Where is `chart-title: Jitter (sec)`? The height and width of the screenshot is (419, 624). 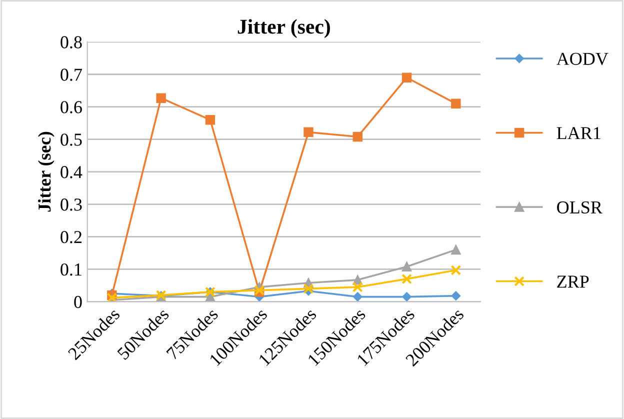 chart-title: Jitter (sec) is located at coordinates (284, 28).